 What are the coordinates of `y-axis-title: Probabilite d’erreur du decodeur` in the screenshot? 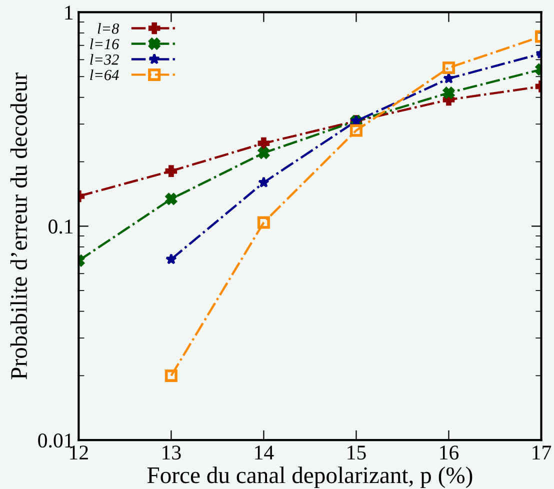 It's located at (18, 226).